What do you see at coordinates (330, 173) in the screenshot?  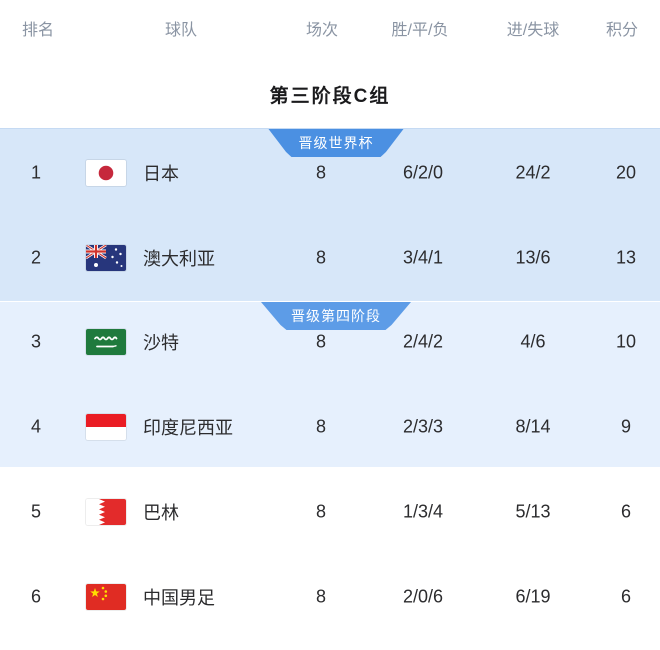 I see `table-row-japan: 1 日本 8 6/2/0 24/2 20` at bounding box center [330, 173].